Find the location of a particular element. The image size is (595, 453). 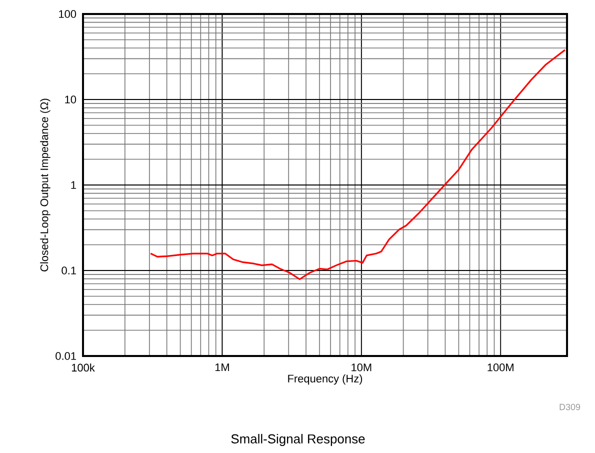

y-tick-label: 0.1 is located at coordinates (69, 270).